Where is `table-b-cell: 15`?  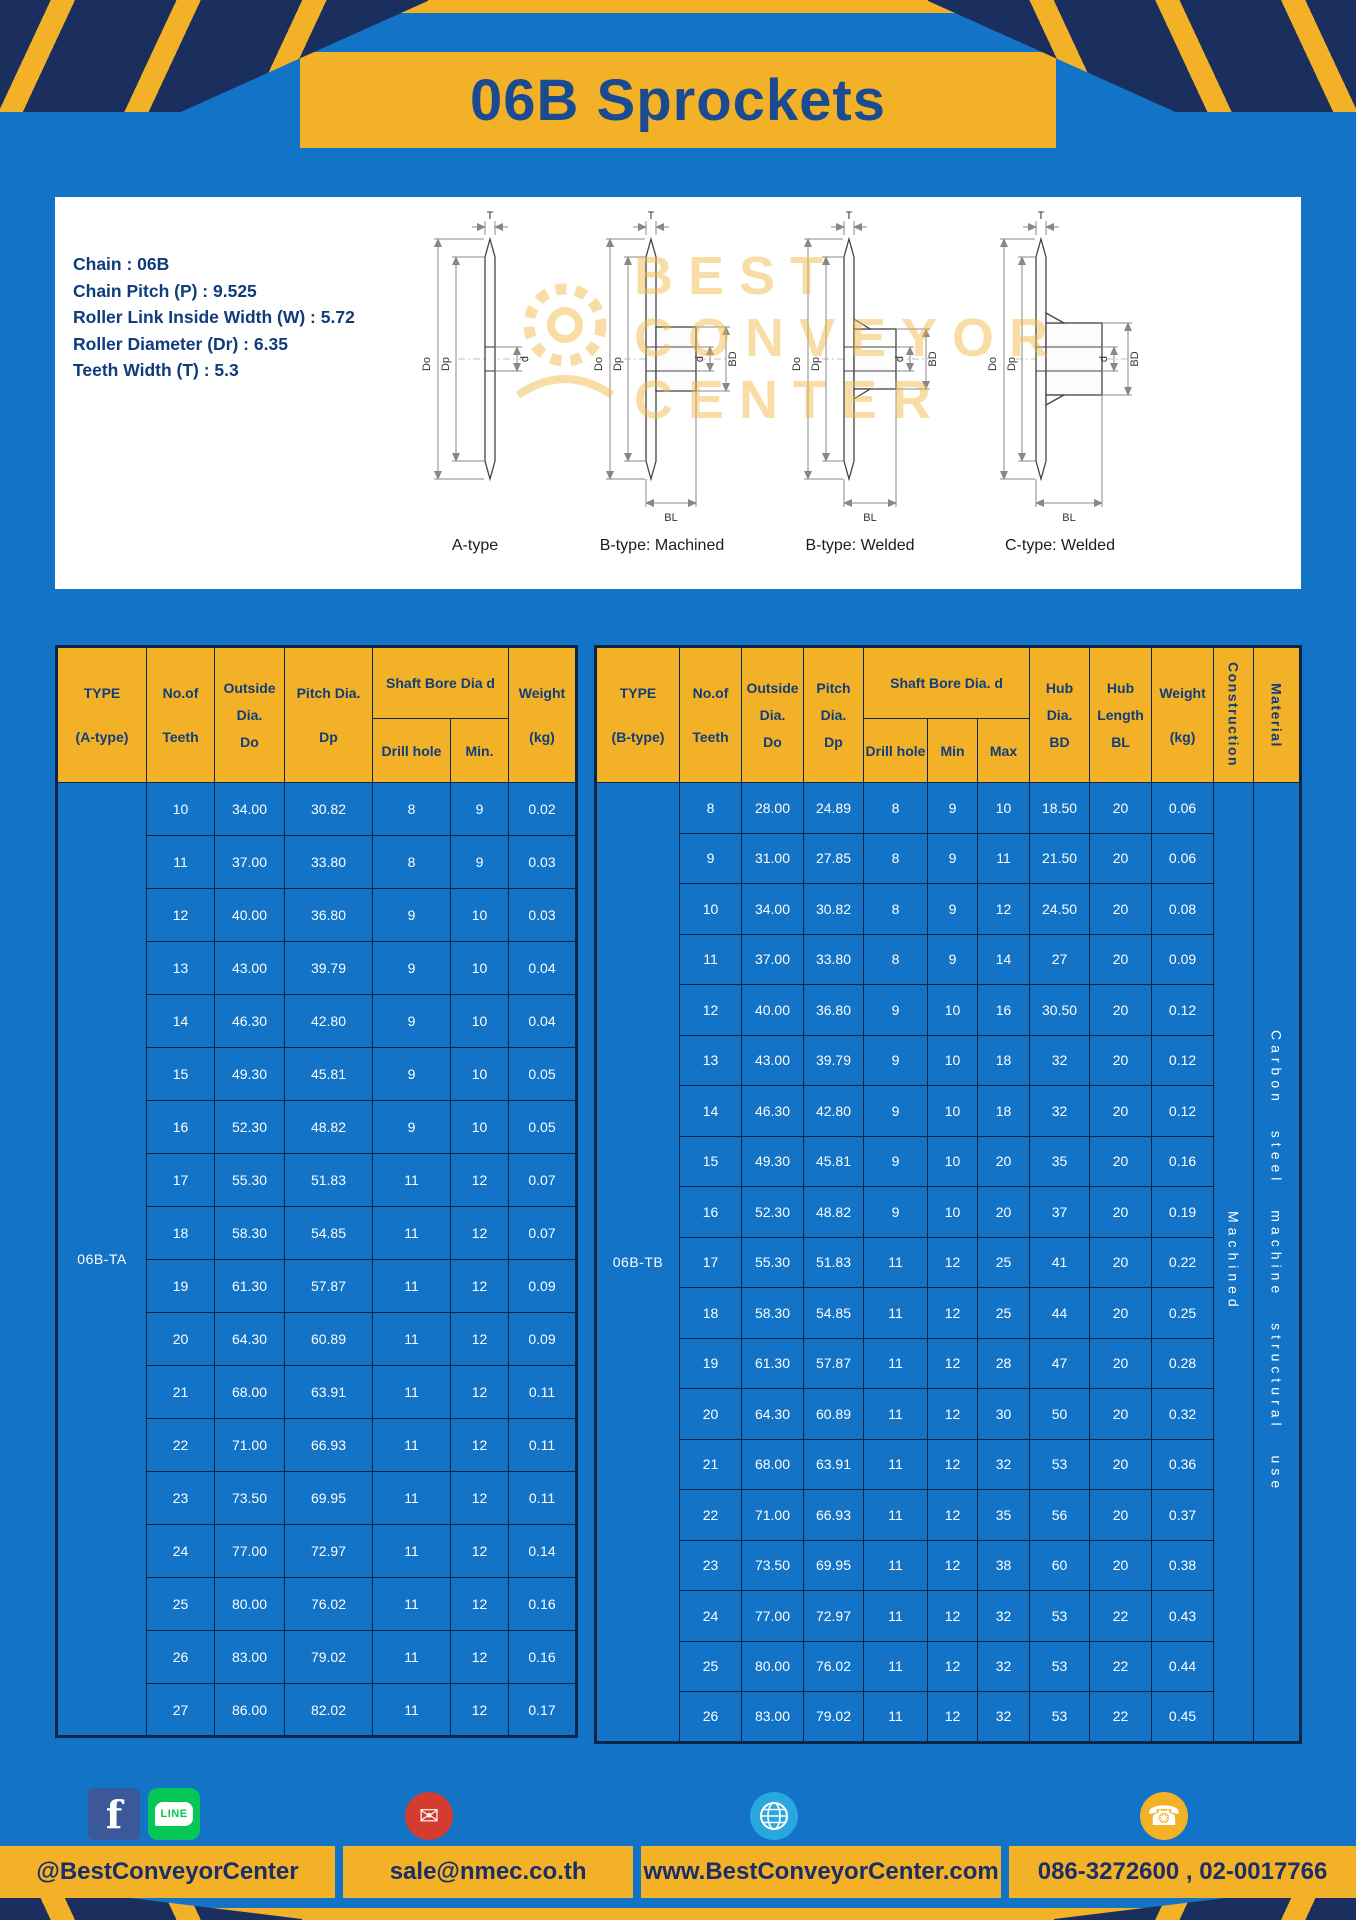 table-b-cell: 15 is located at coordinates (710, 1161).